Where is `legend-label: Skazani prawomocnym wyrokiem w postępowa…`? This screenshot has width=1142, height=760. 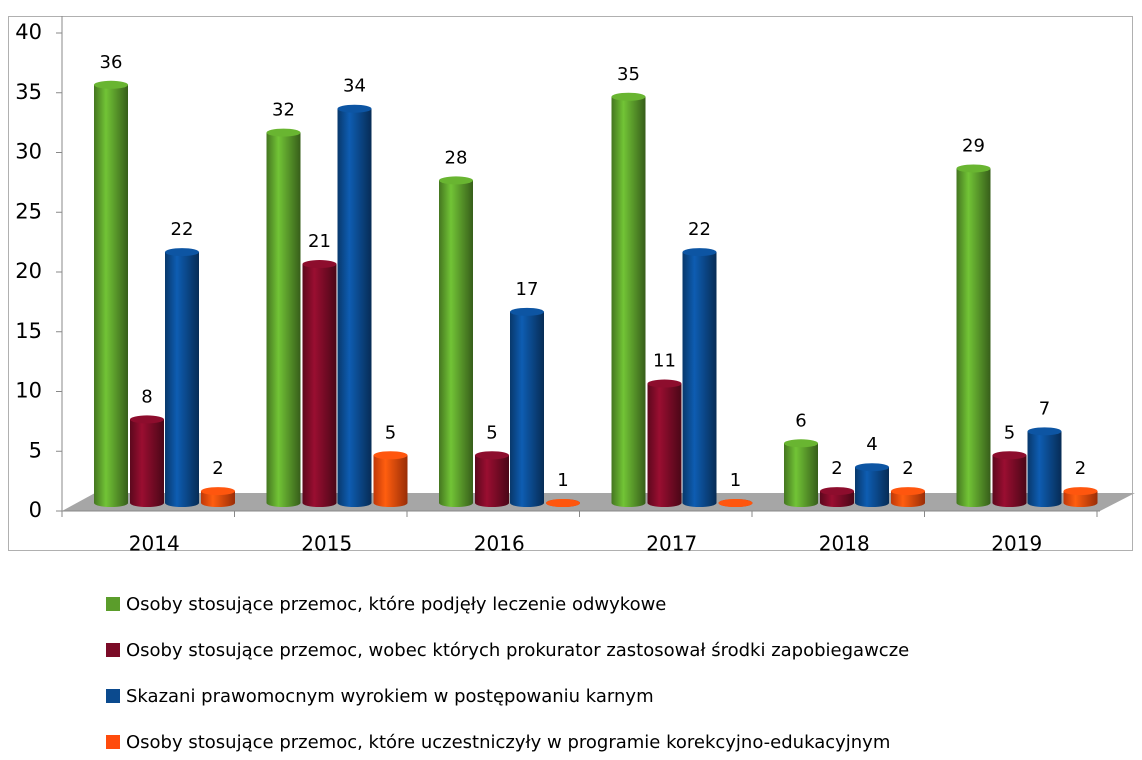
legend-label: Skazani prawomocnym wyrokiem w postępowa… is located at coordinates (390, 696).